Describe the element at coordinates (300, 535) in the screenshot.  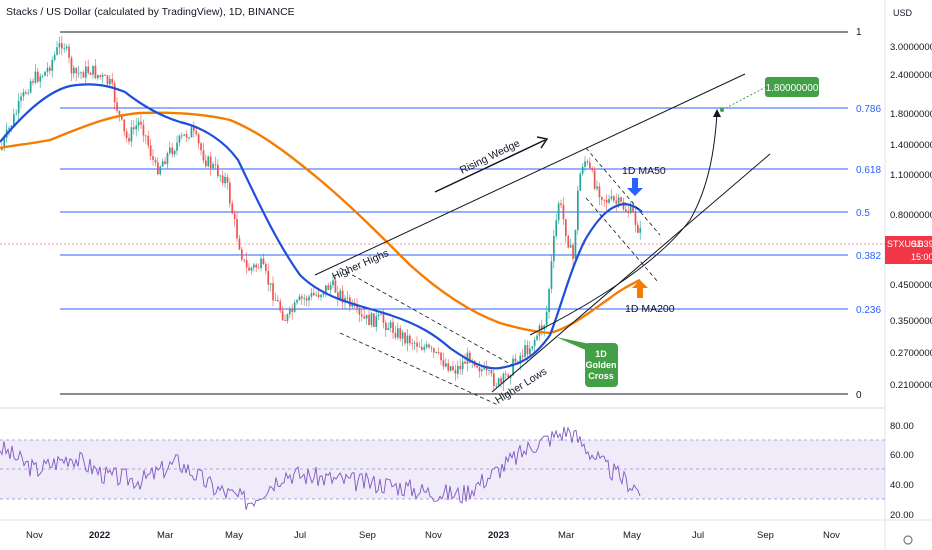
I see `time-tick: Jul` at that location.